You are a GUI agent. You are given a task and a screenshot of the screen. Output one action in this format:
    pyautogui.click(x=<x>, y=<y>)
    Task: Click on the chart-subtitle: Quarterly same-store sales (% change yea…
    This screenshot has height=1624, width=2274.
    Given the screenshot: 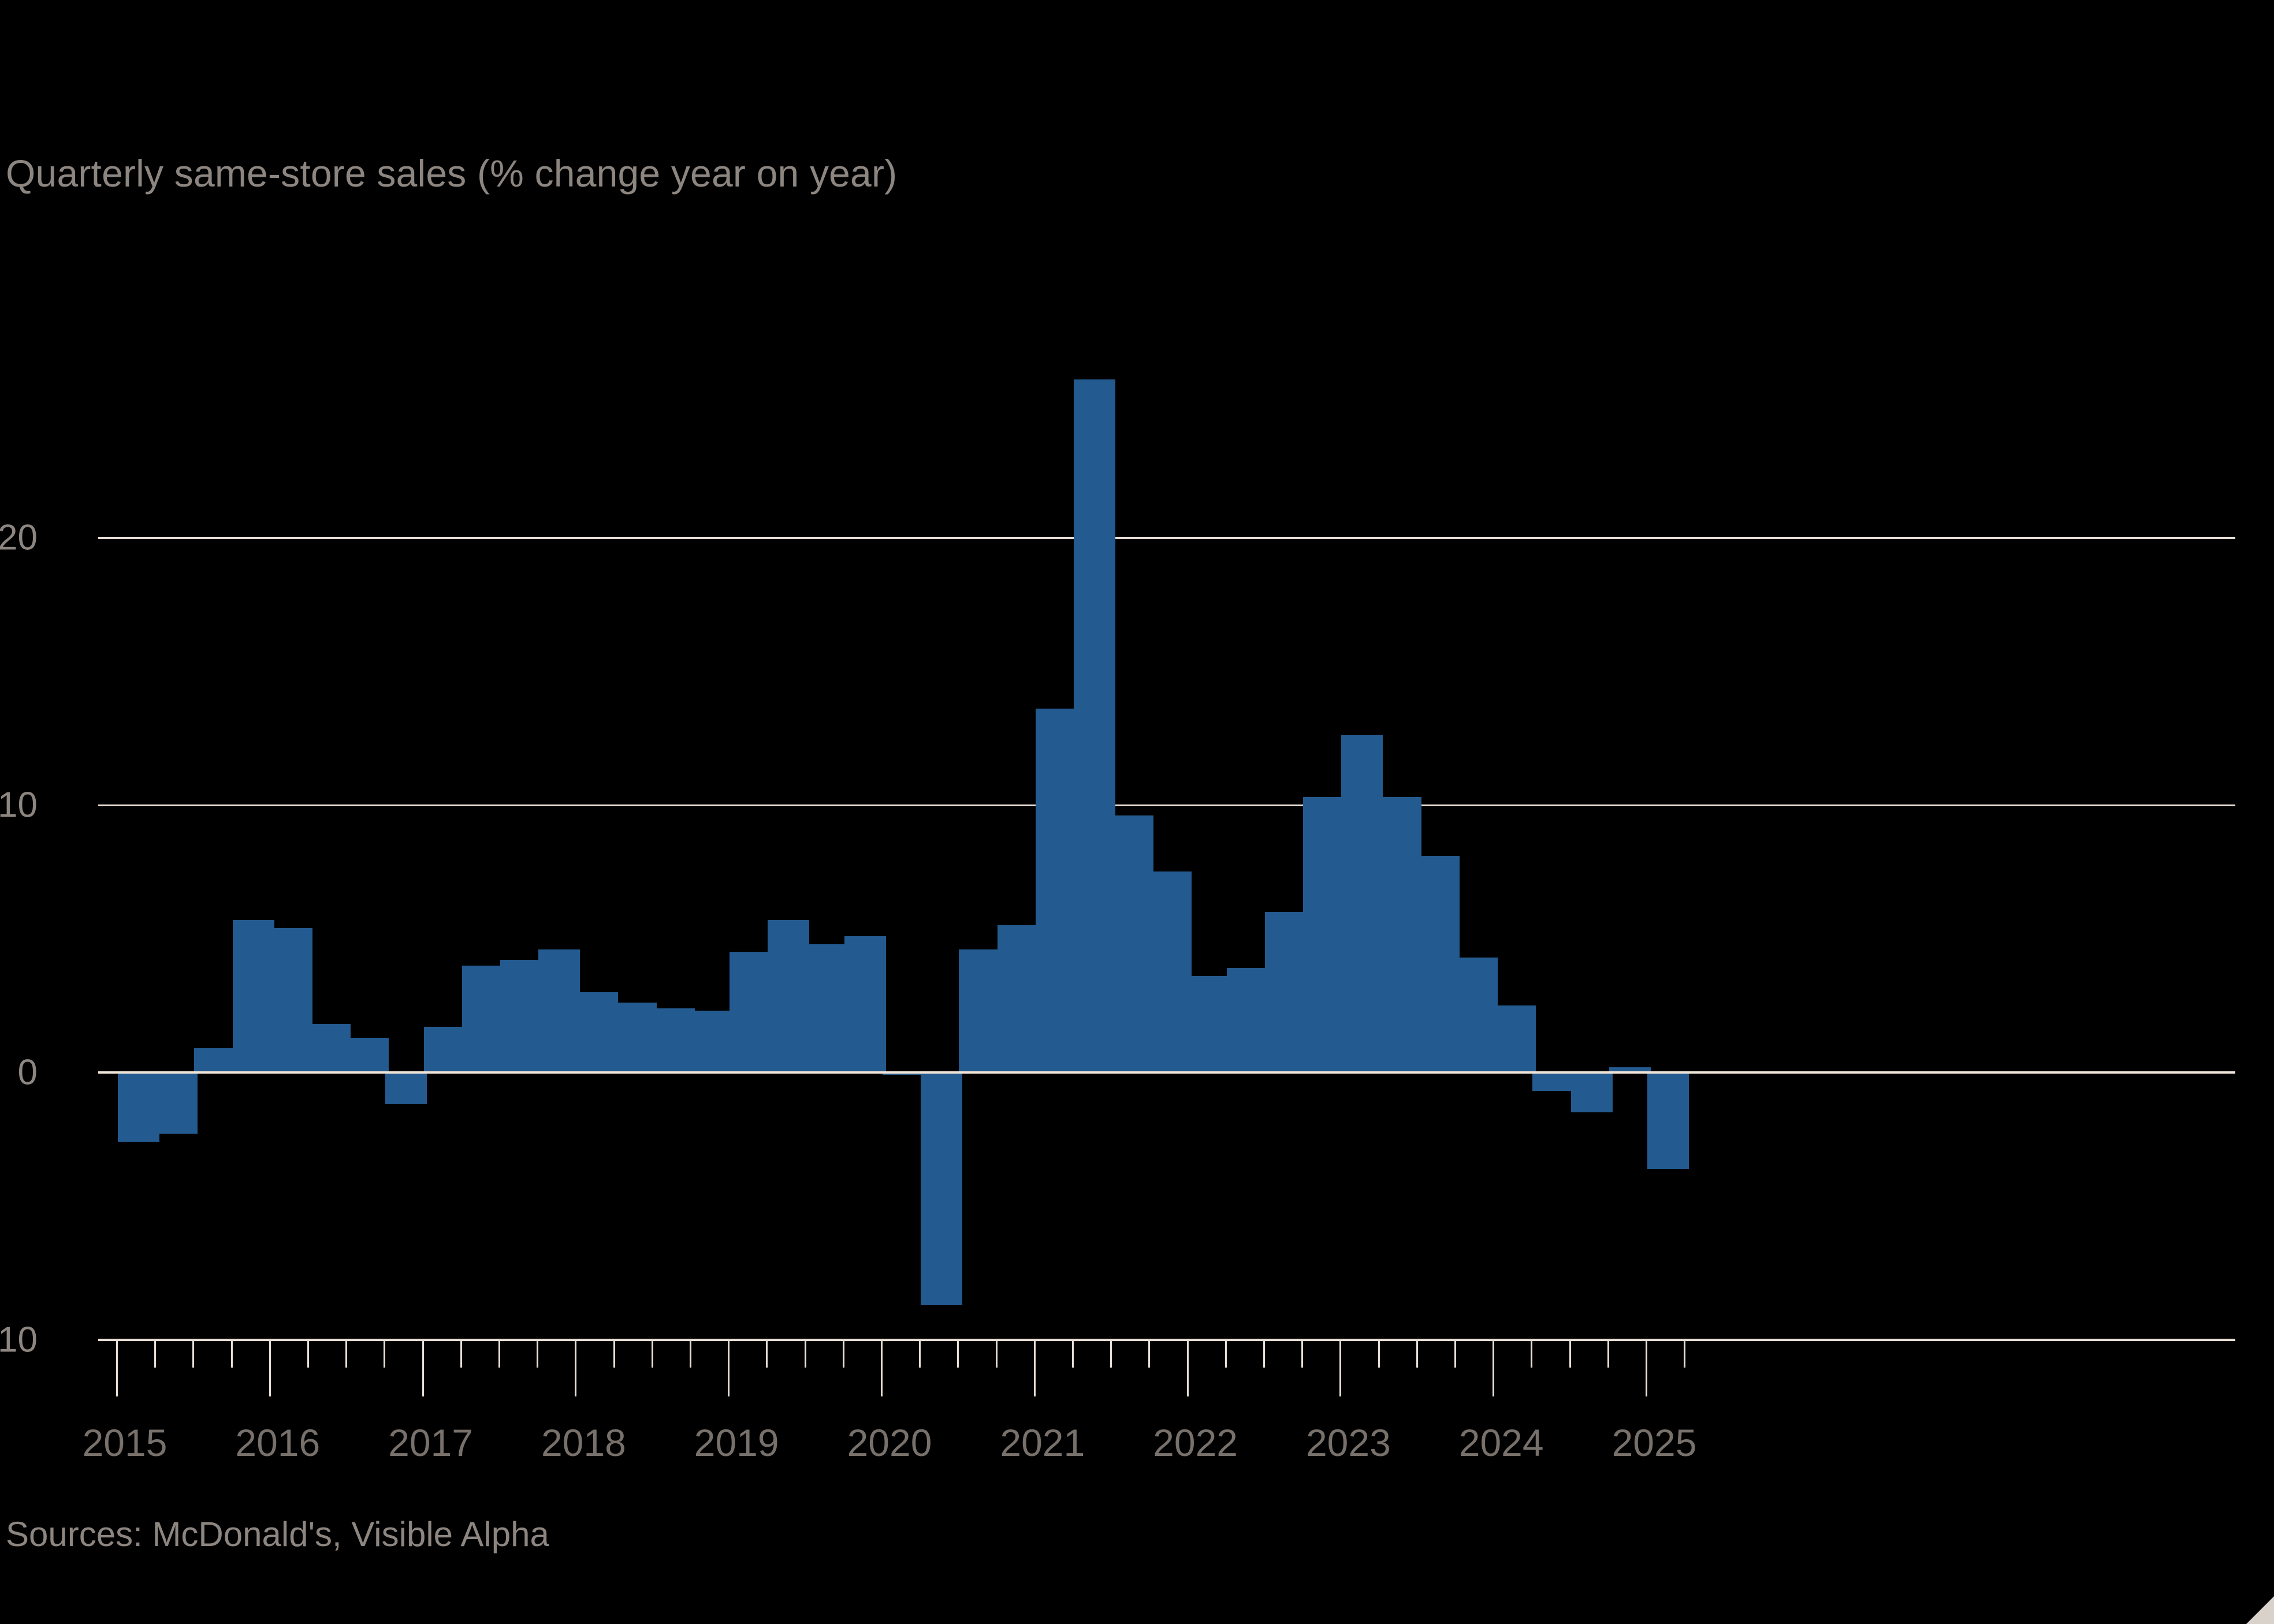 What is the action you would take?
    pyautogui.click(x=452, y=173)
    